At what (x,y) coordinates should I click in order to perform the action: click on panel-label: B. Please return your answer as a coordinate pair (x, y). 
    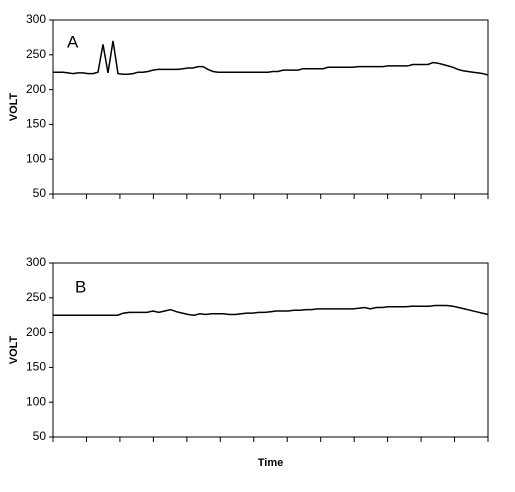
    Looking at the image, I should click on (80, 286).